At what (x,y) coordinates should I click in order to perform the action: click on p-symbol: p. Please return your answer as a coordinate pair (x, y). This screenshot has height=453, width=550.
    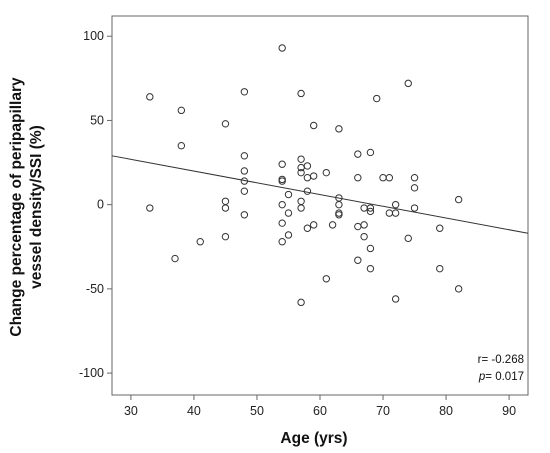
    Looking at the image, I should click on (482, 377).